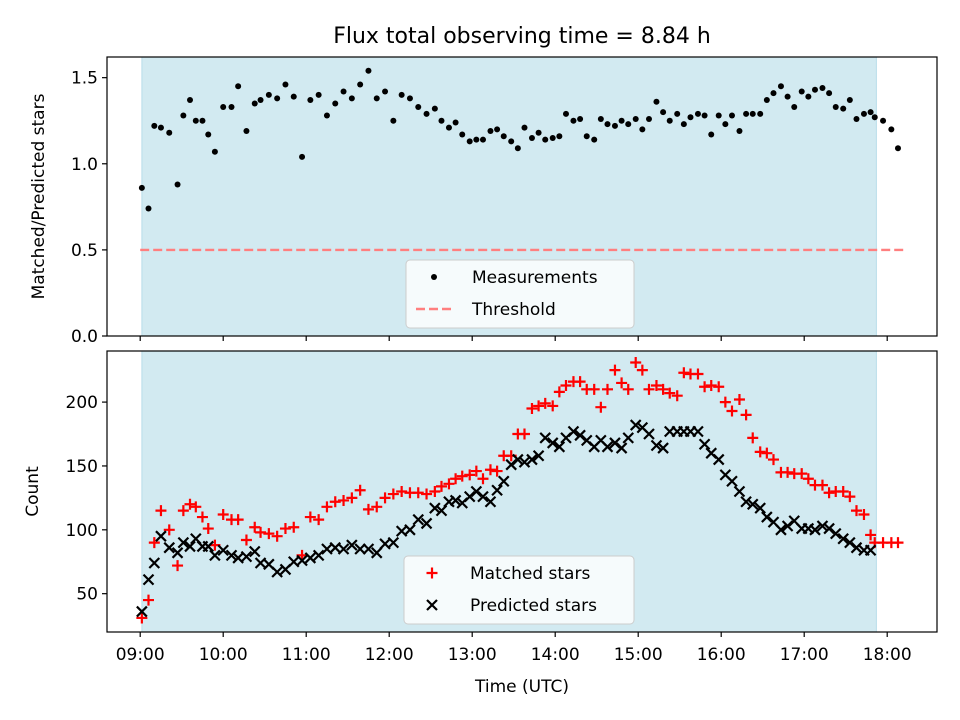  Describe the element at coordinates (519, 590) in the screenshot. I see `bottom-legend: Matched stars Predicted stars` at that location.